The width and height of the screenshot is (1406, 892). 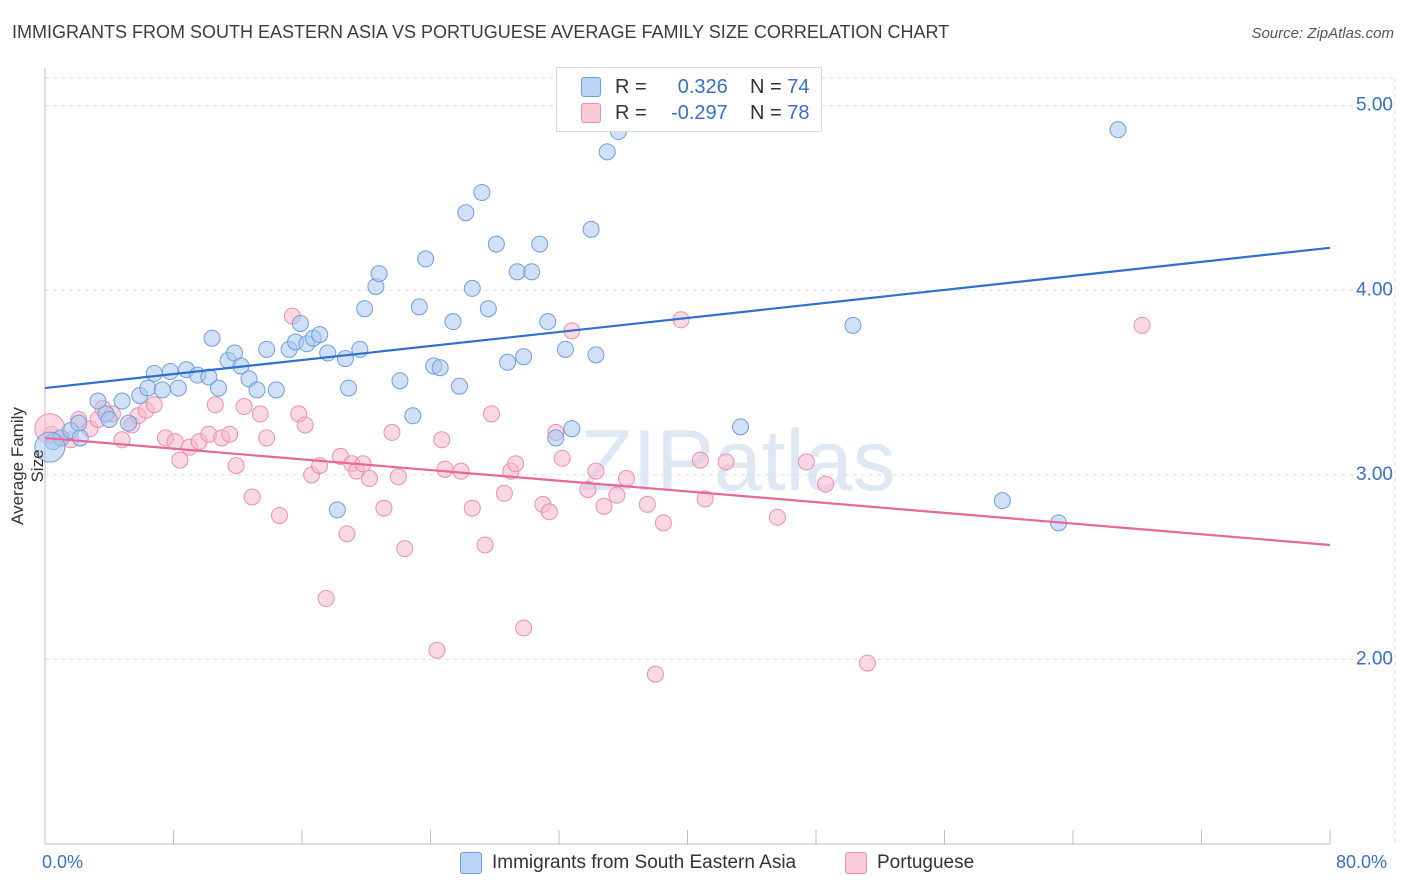 I want to click on y-tick-label-1: 3.00, so click(x=1374, y=474).